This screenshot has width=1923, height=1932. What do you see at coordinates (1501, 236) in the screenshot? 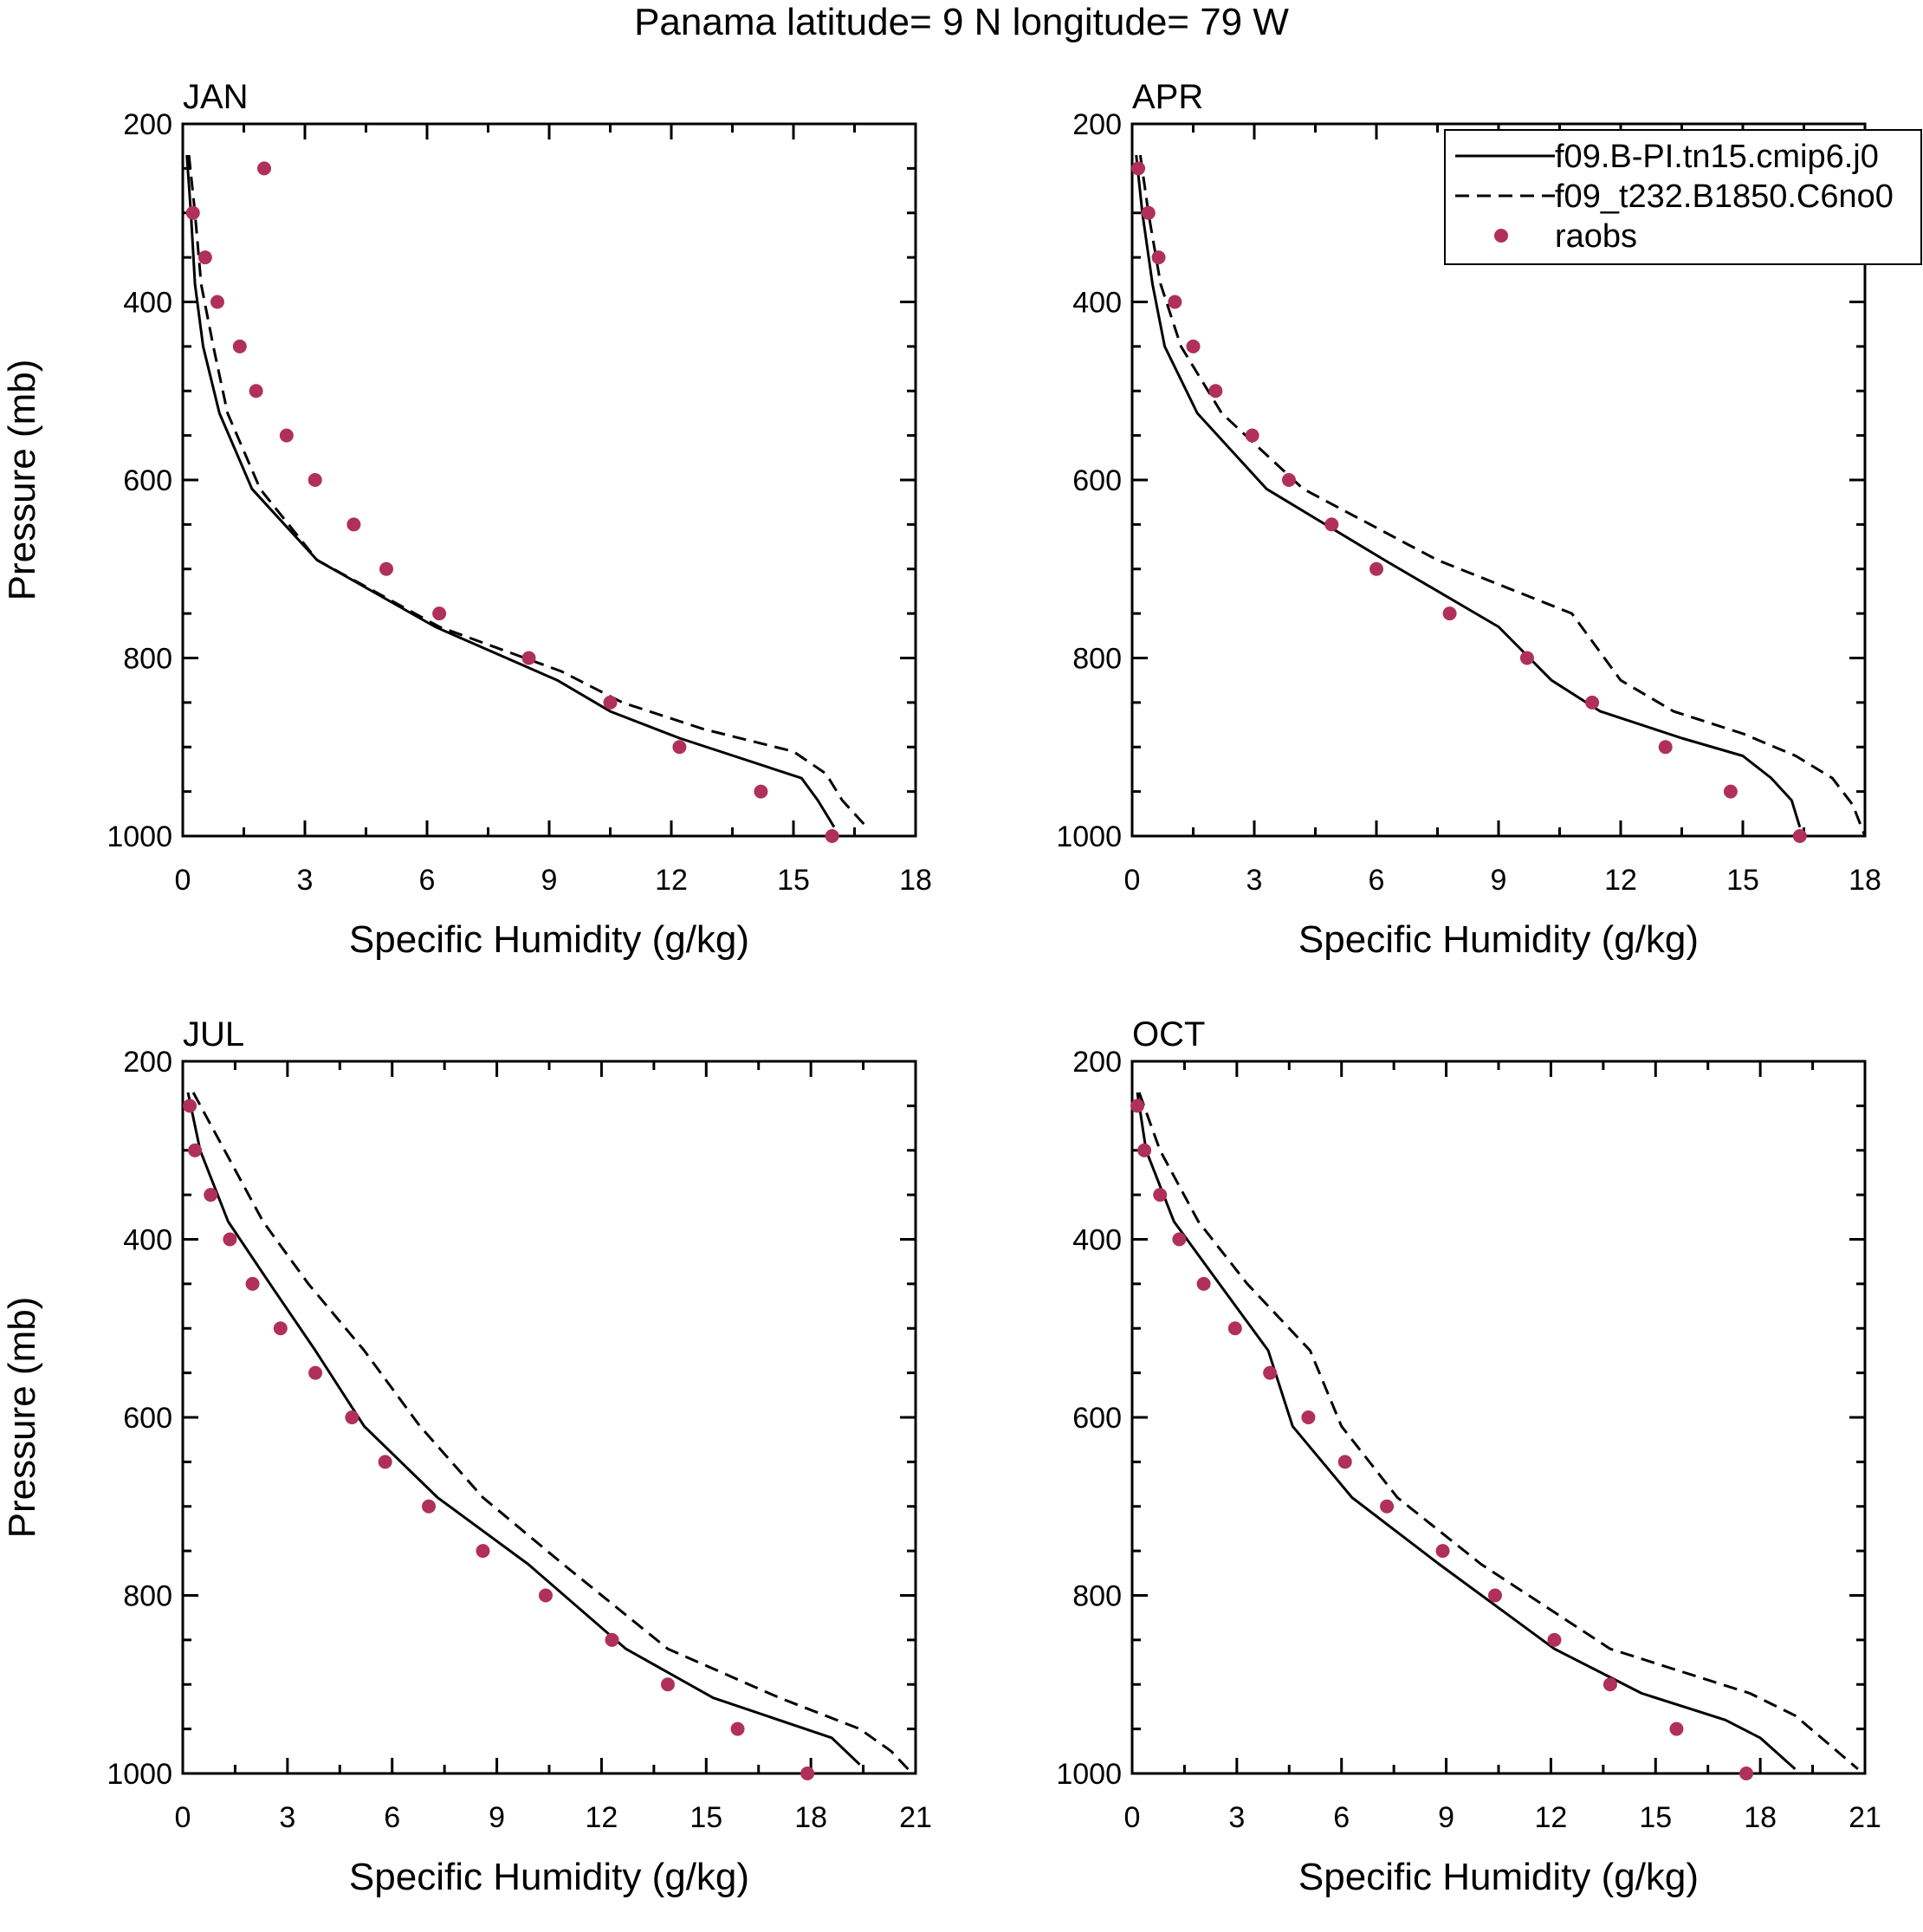
I see `legend-marker-raobs` at bounding box center [1501, 236].